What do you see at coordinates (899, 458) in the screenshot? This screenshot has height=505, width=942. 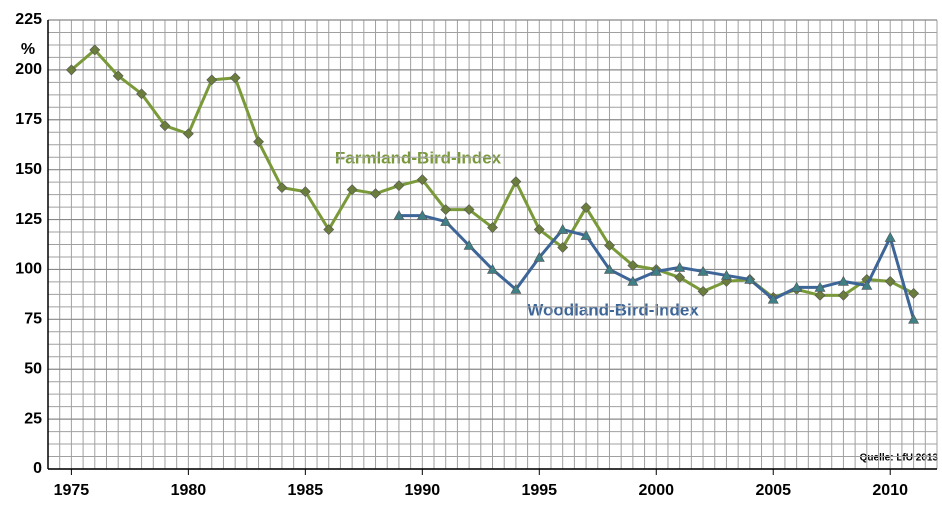 I see `source-note: Quelle: LfU 2013` at bounding box center [899, 458].